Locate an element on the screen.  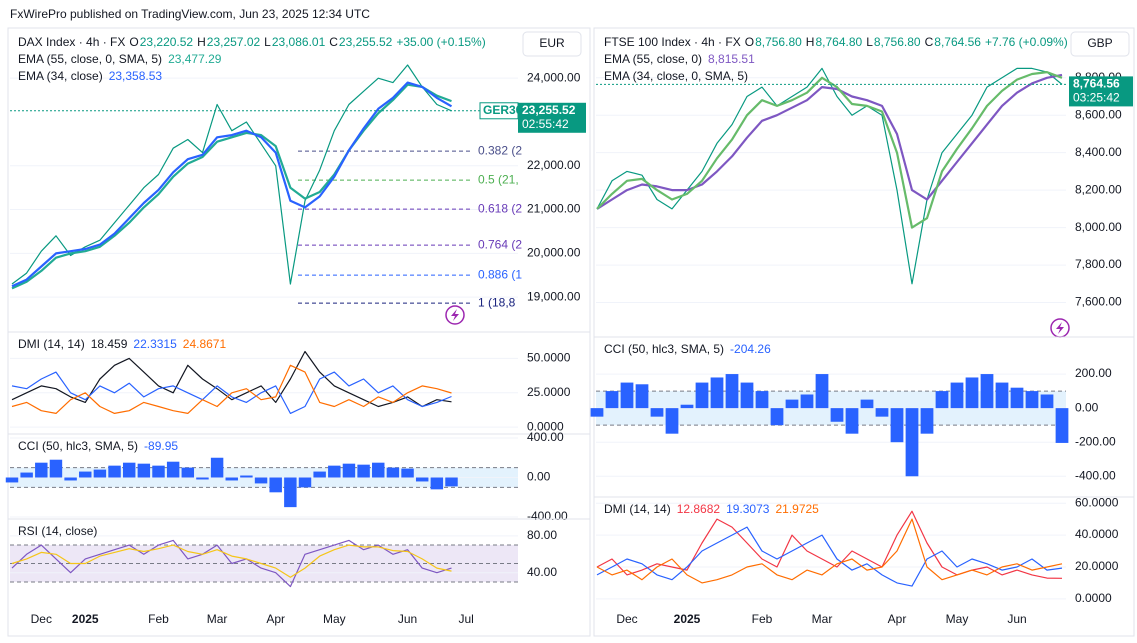
x-tick-label: Mar is located at coordinates (217, 619).